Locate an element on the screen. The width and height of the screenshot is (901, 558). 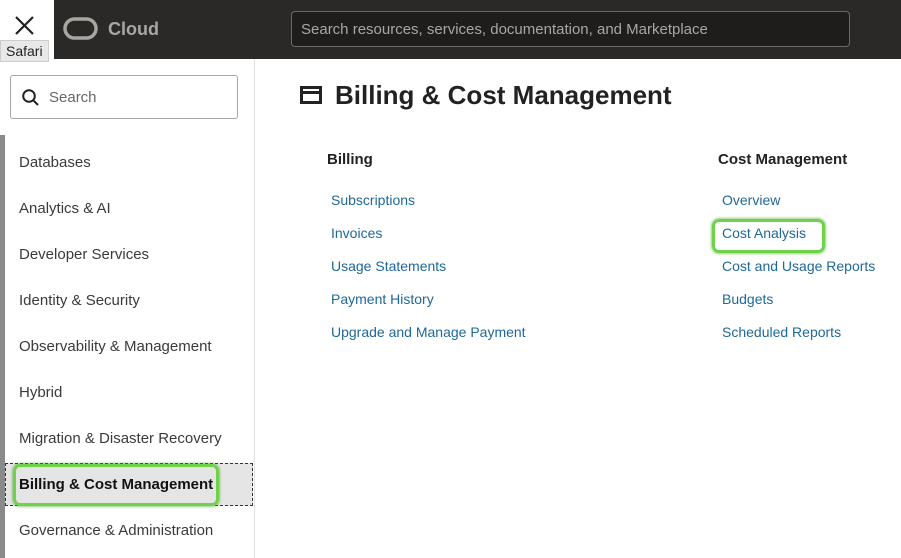
column-heading: Billing is located at coordinates (350, 159).